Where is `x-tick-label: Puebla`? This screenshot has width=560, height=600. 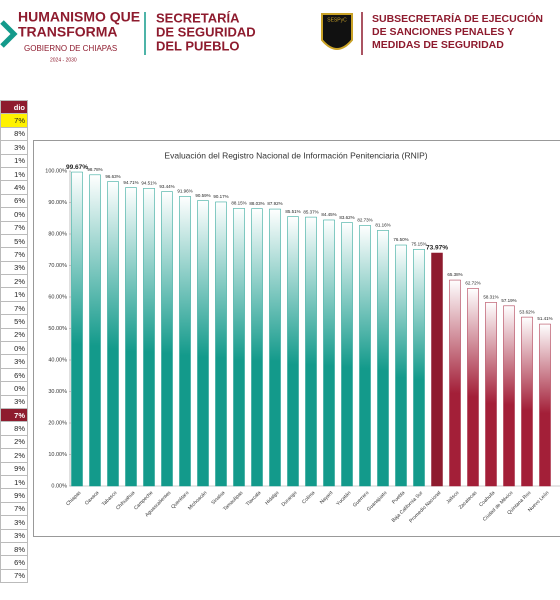 x-tick-label: Puebla is located at coordinates (398, 497).